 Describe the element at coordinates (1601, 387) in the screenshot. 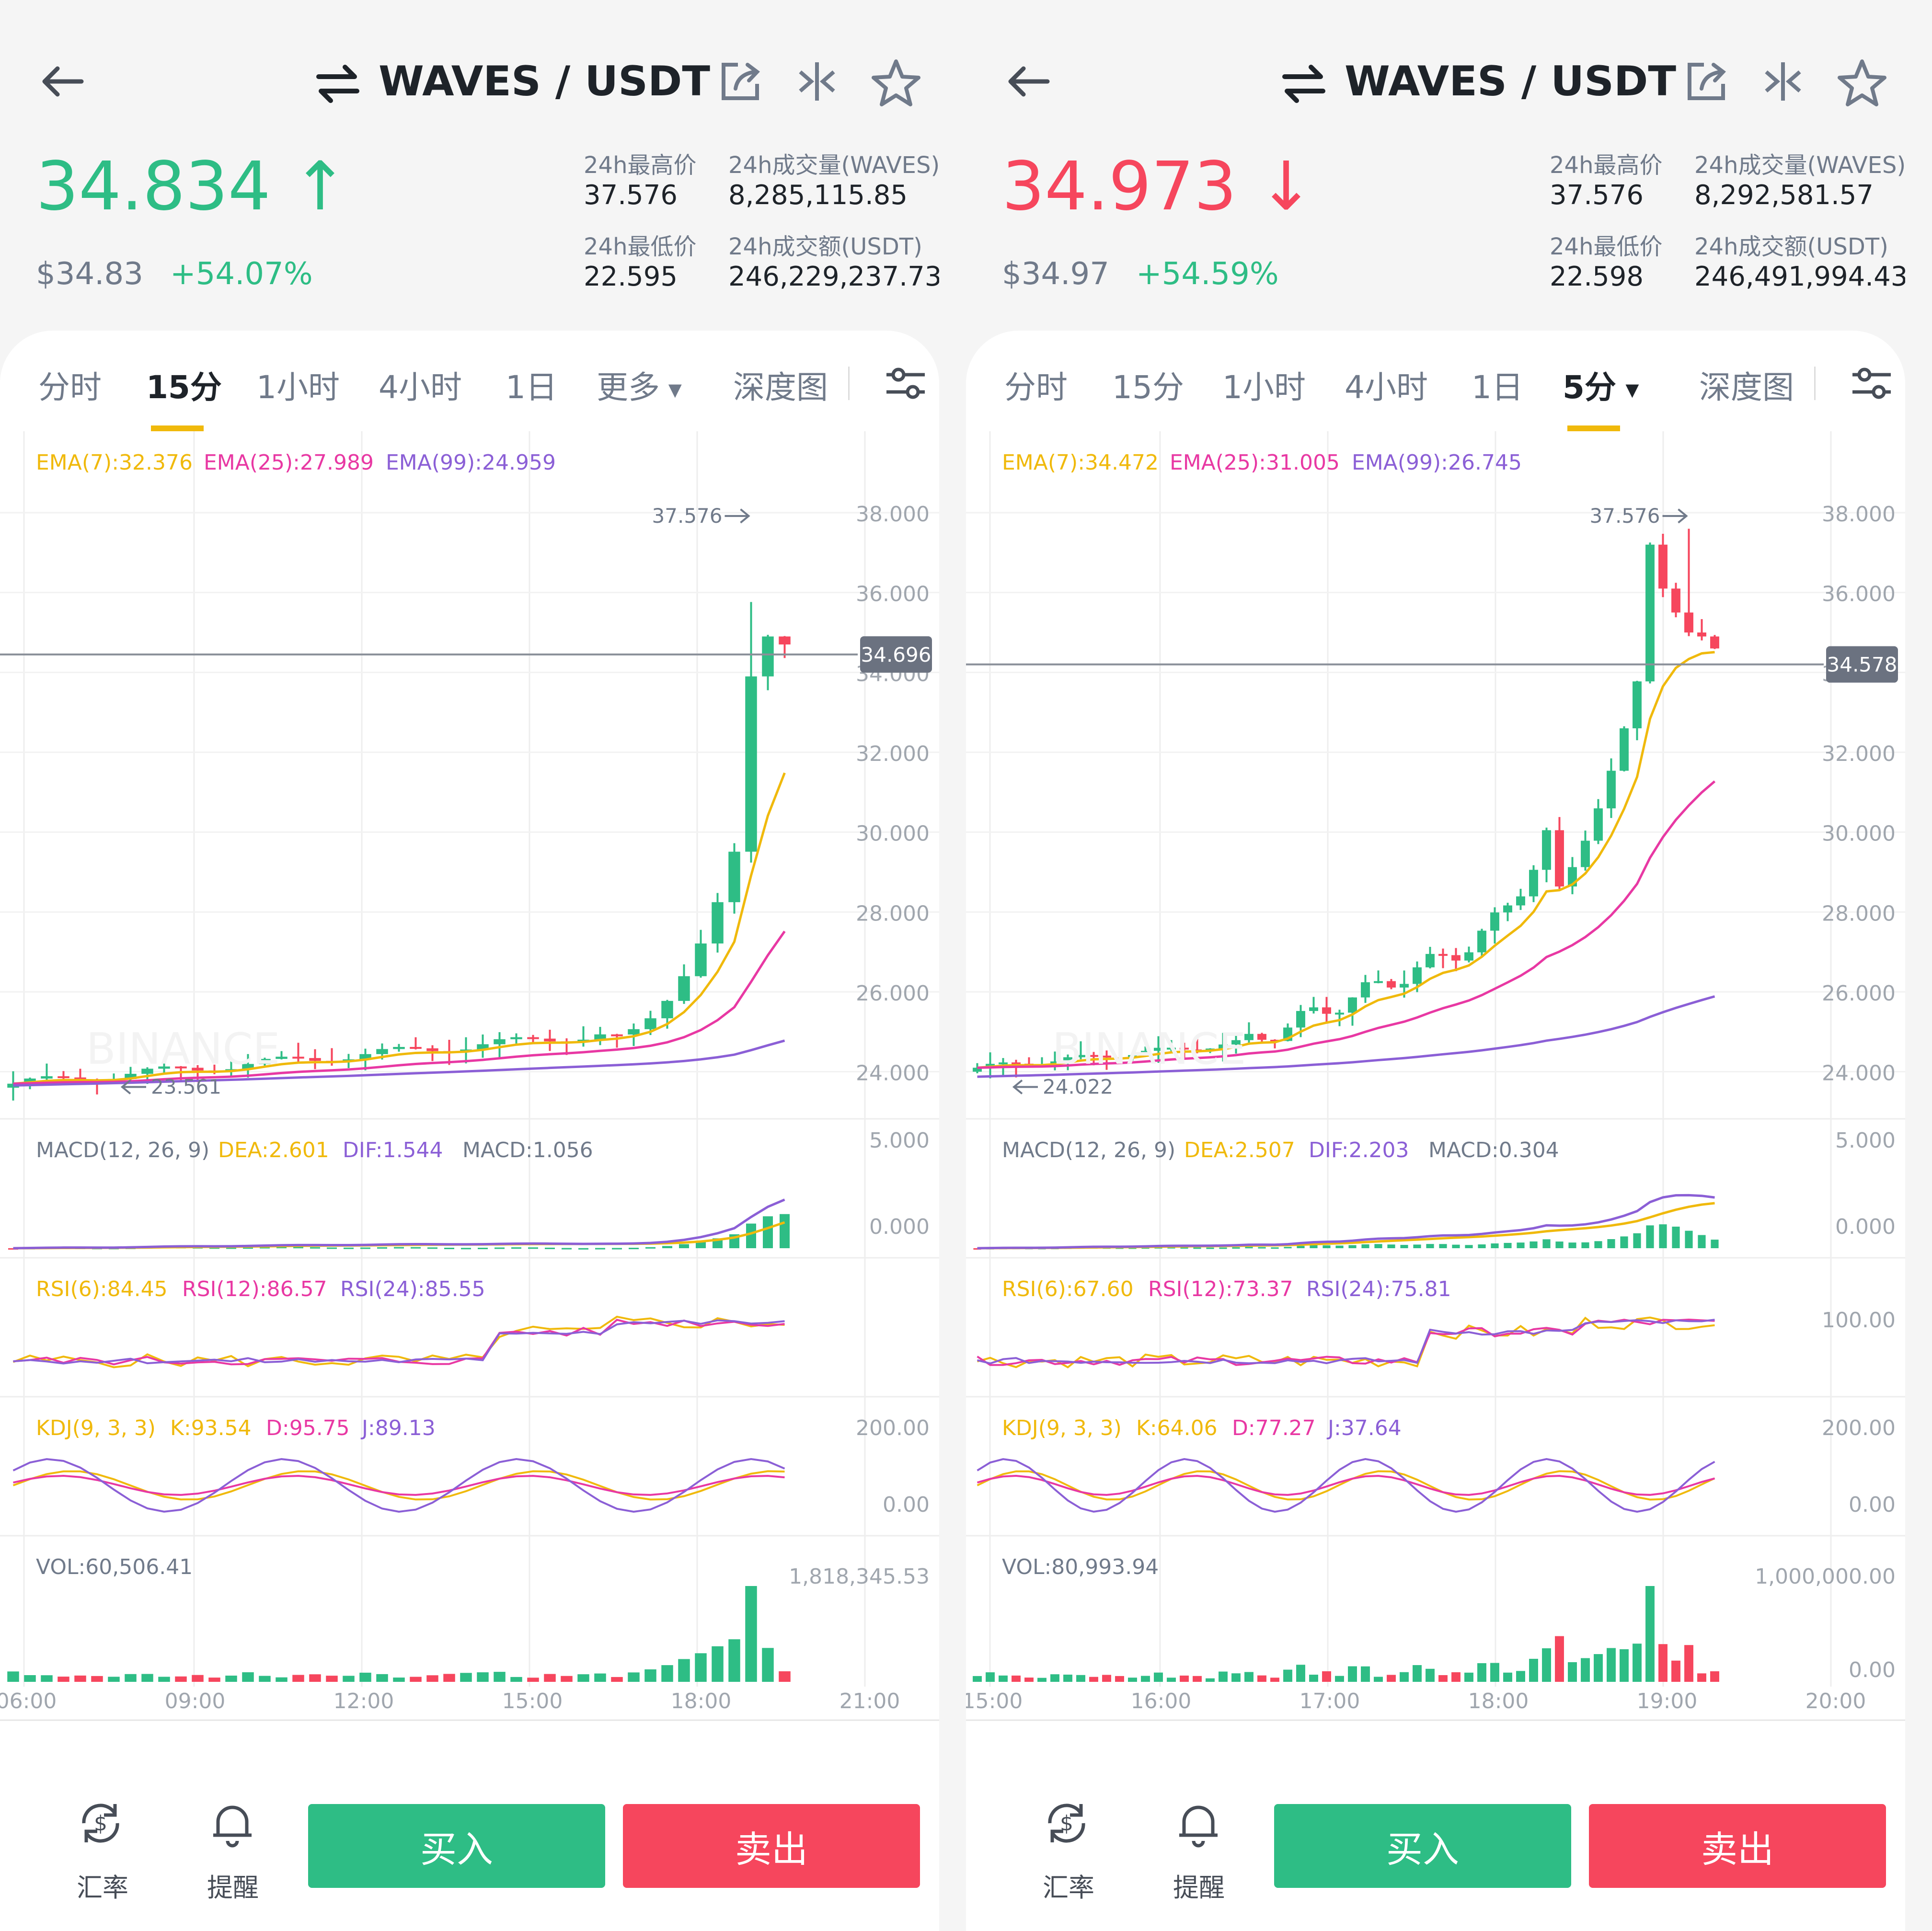

I see `tab-5: 5分 ▾` at that location.